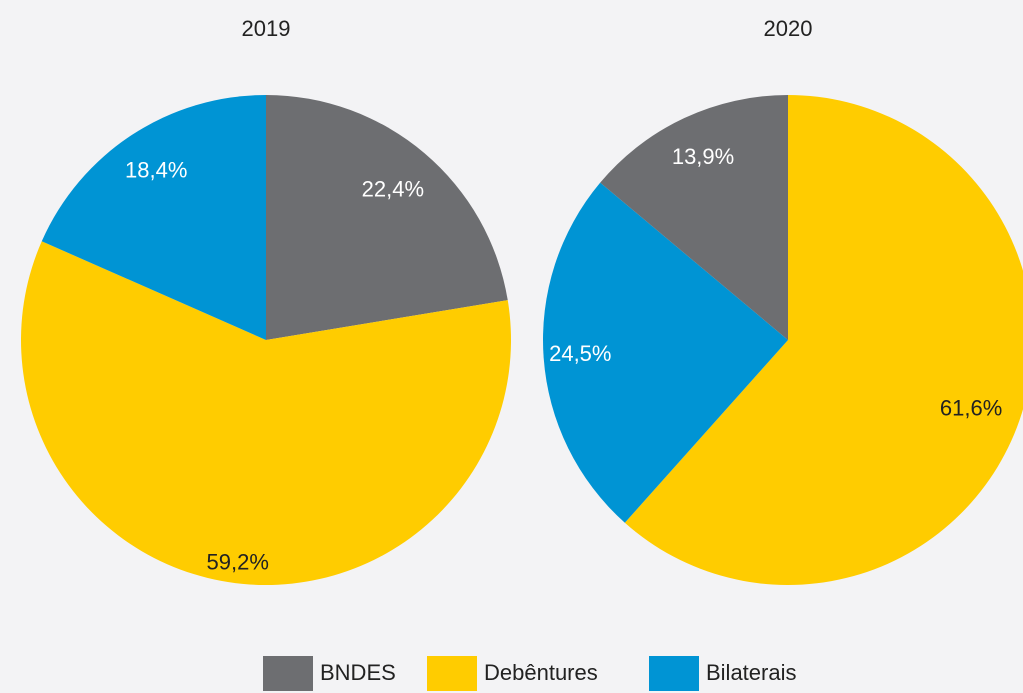 This screenshot has width=1023, height=693. I want to click on data-label: 22,4%, so click(393, 188).